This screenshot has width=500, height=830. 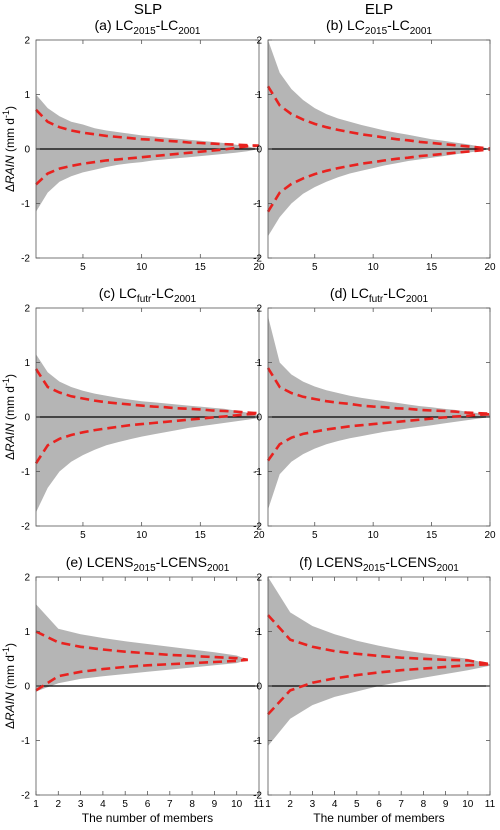 I want to click on text-part: (a) LC, so click(x=114, y=25).